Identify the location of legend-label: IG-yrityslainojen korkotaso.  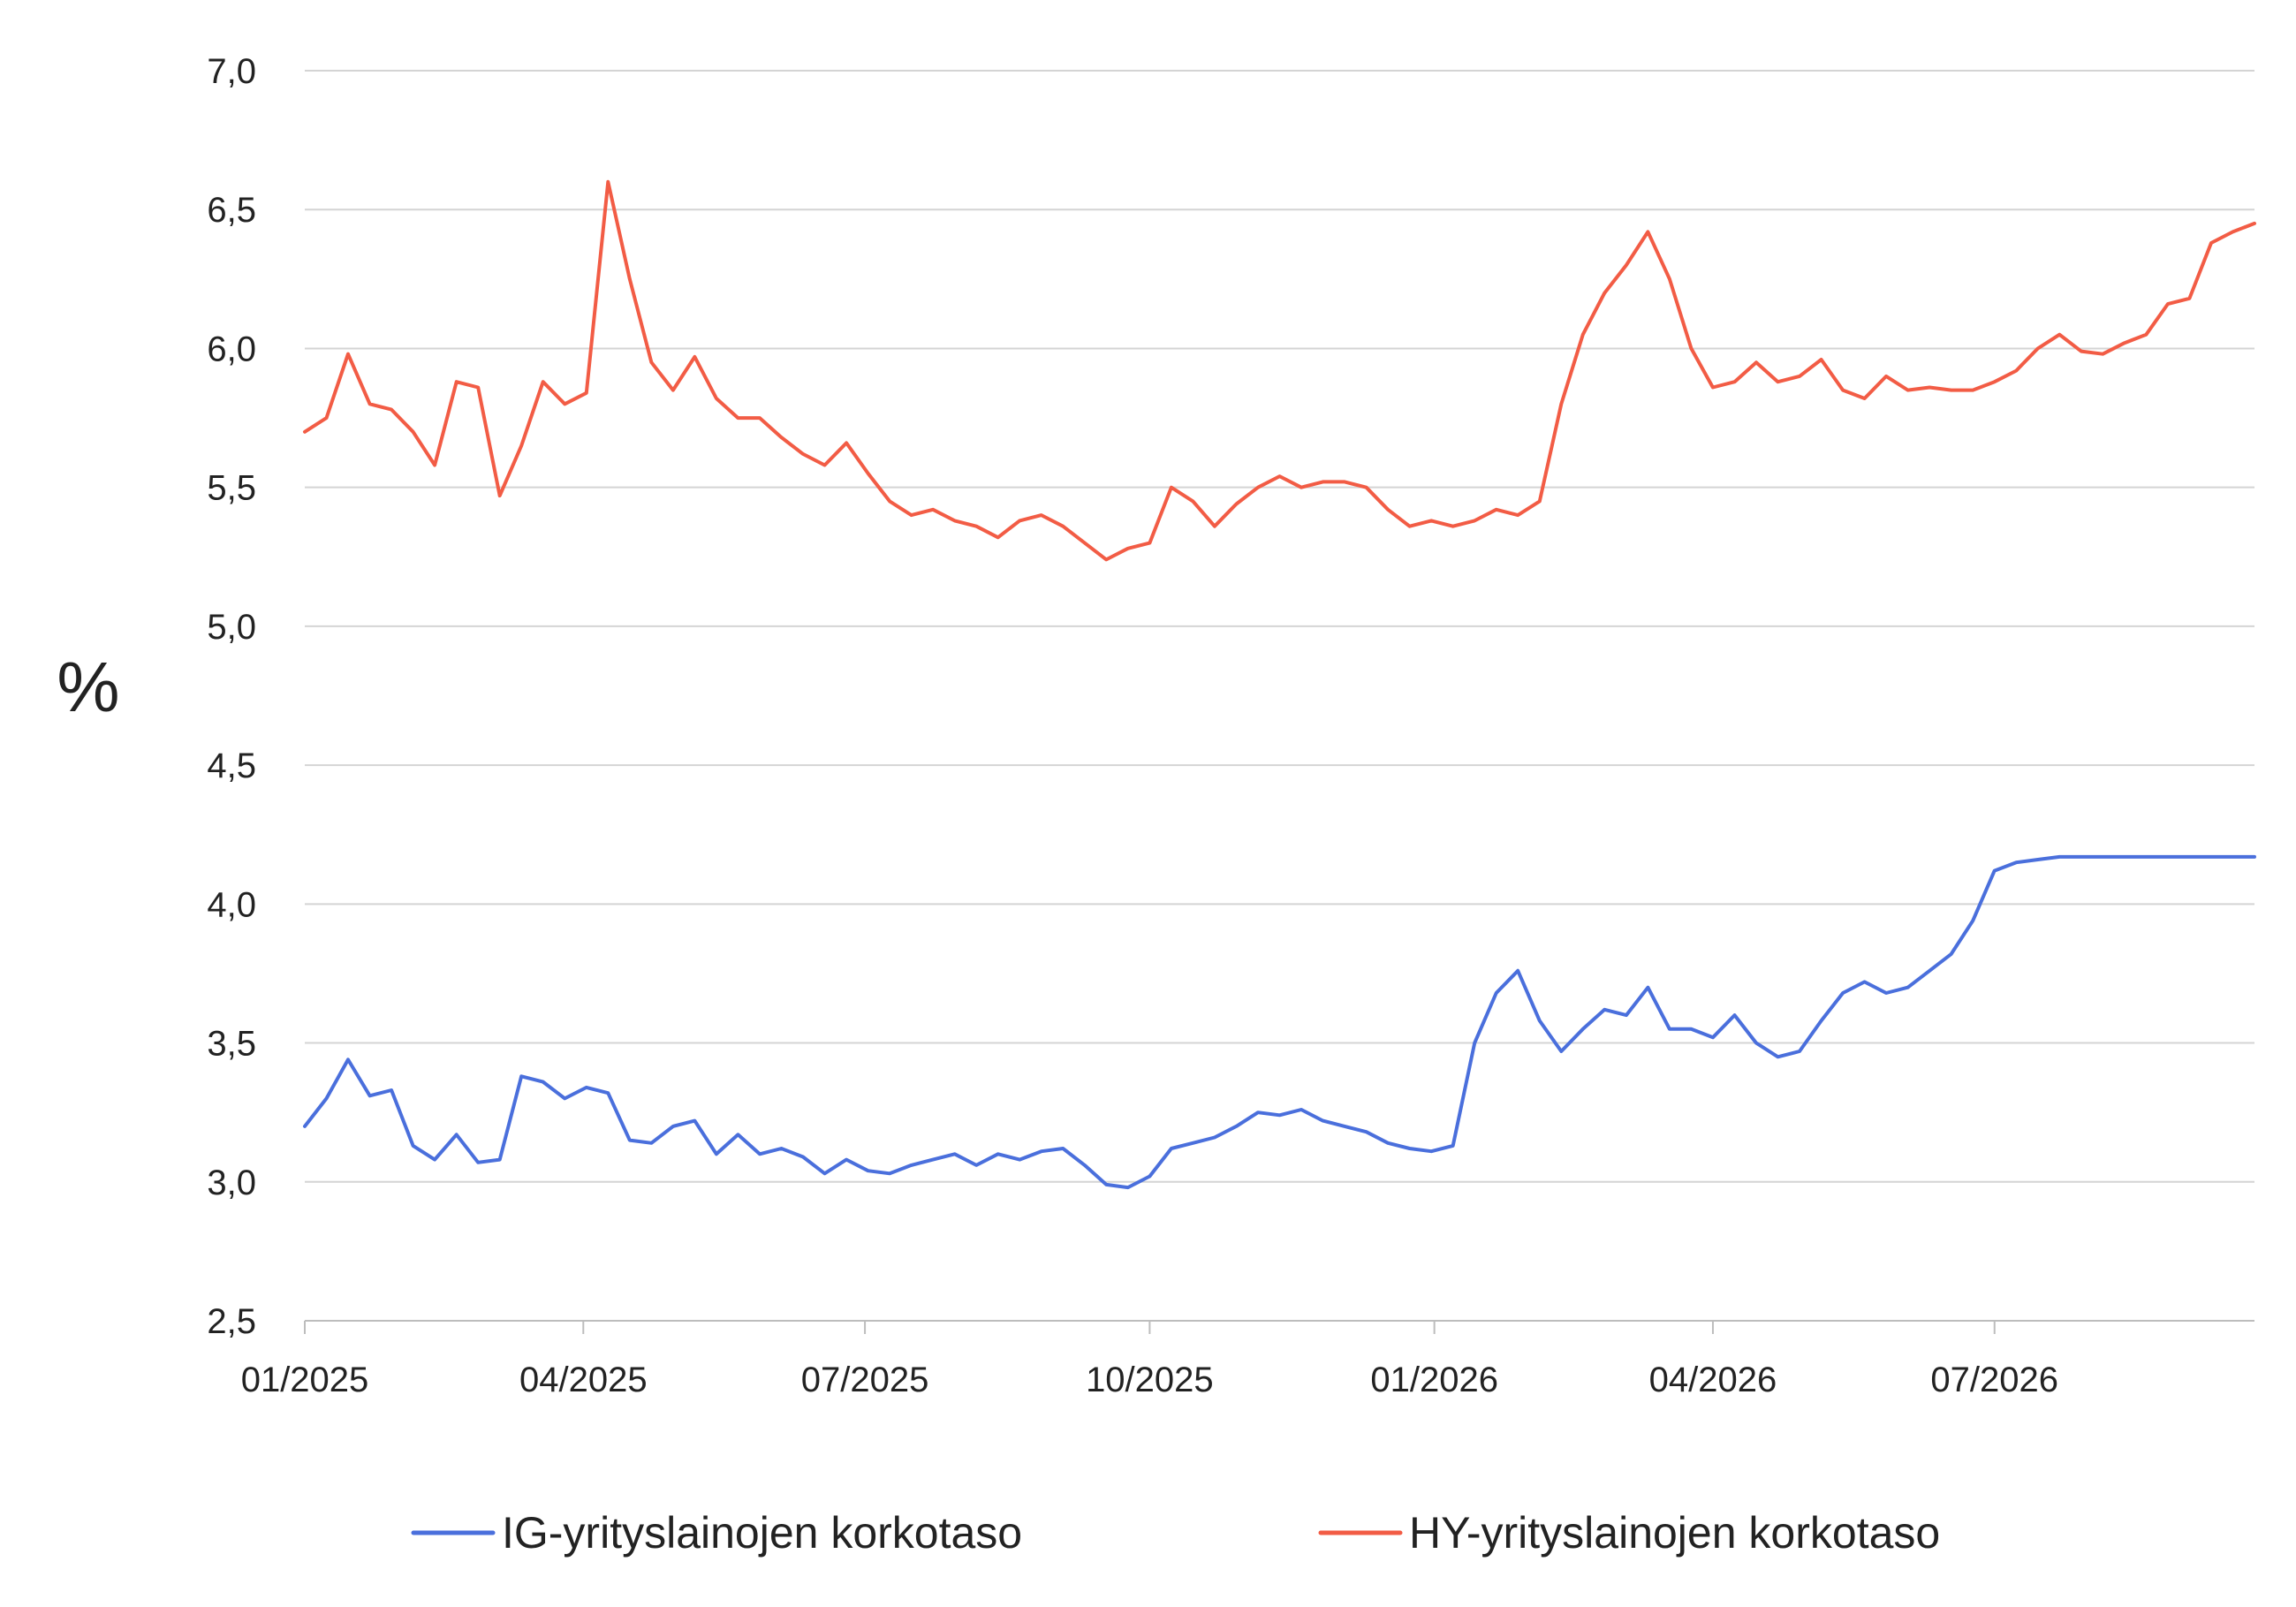
(762, 1533).